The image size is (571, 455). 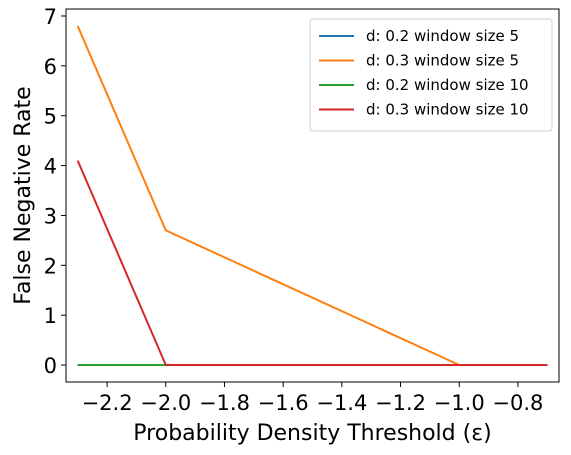 I want to click on x-tick-label: −1.4, so click(x=341, y=403).